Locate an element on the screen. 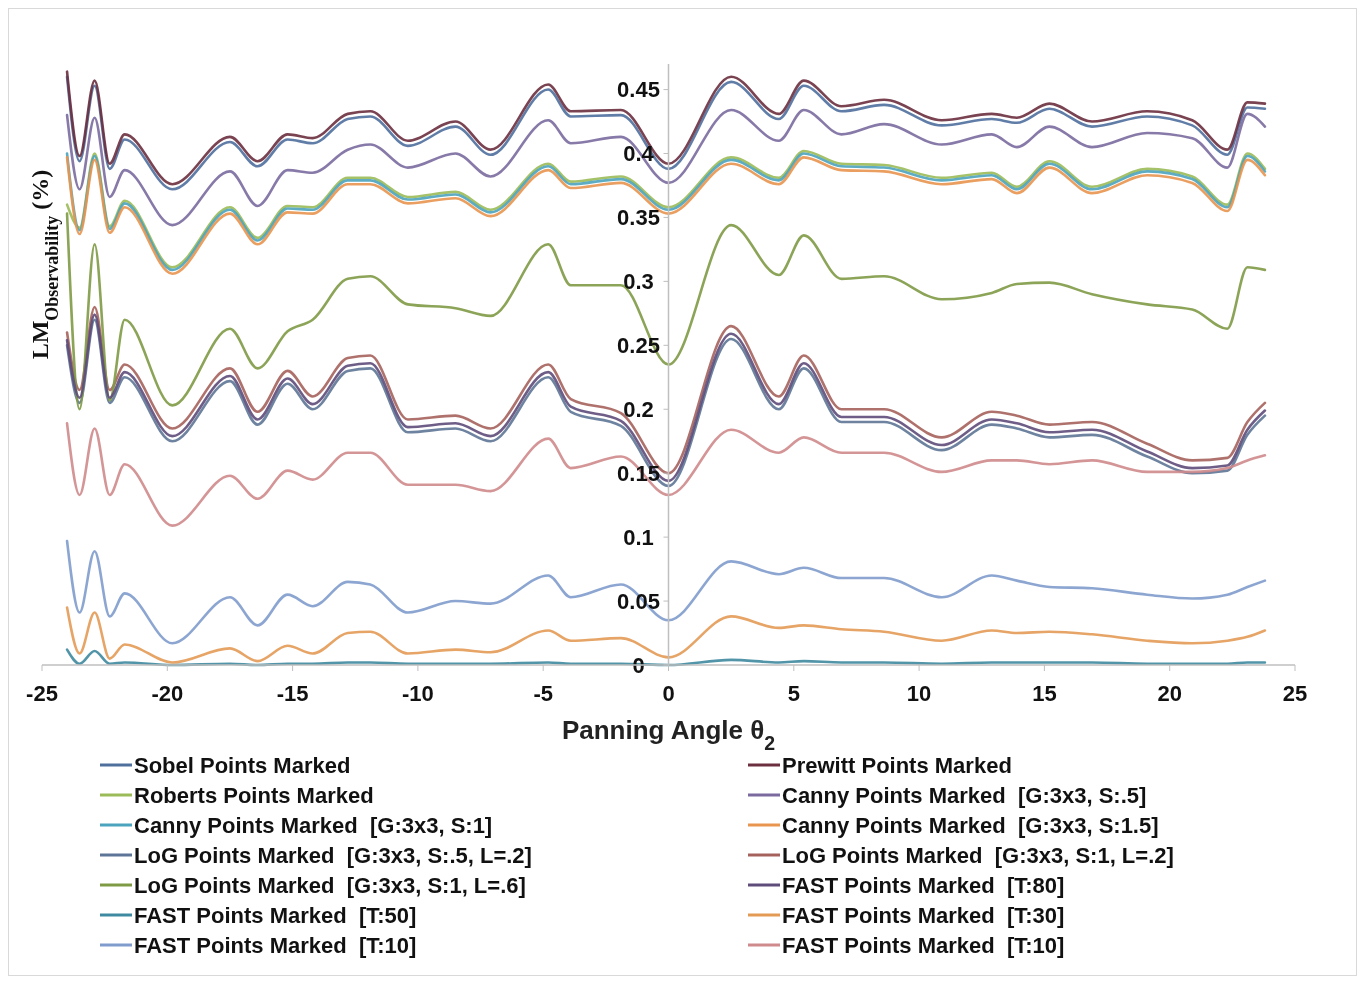 This screenshot has width=1365, height=983. y-tick-label: 0.2 is located at coordinates (638, 409).